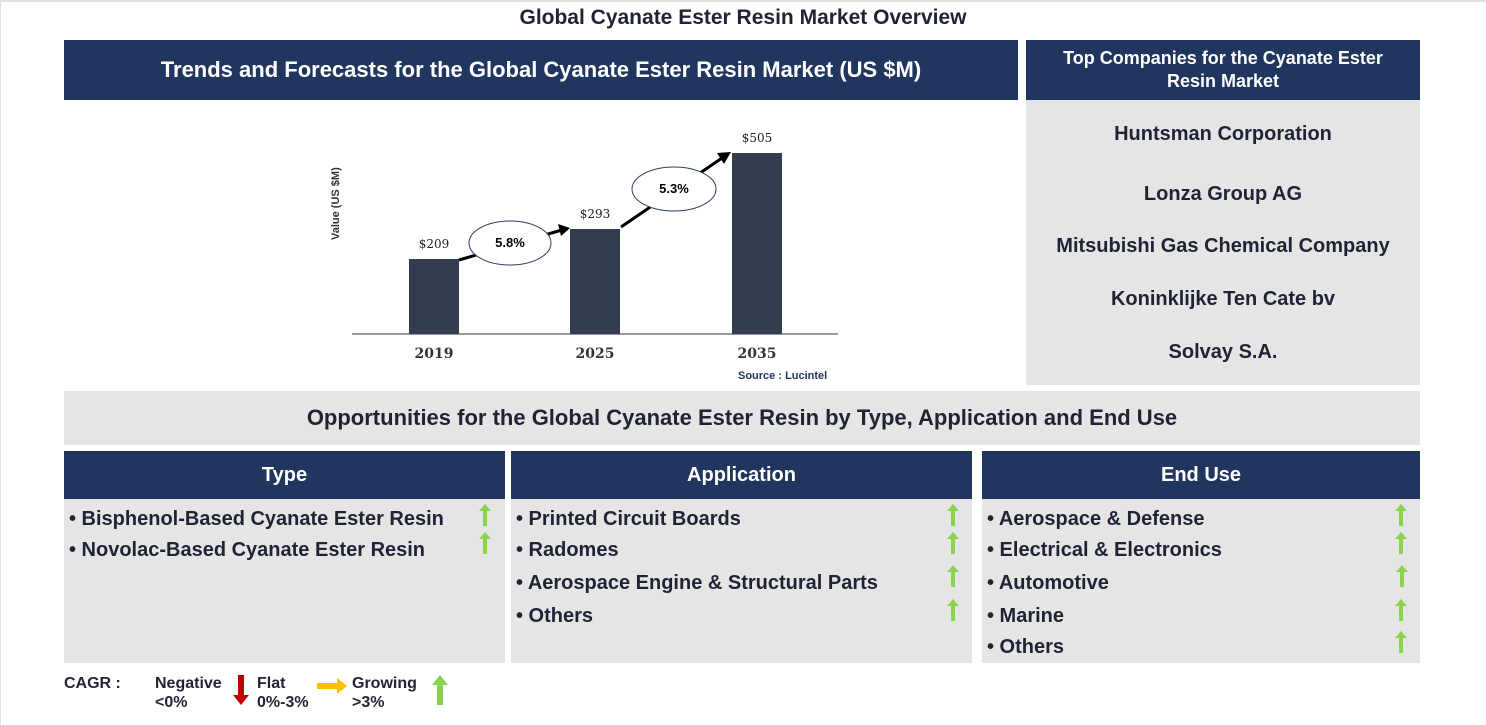  Describe the element at coordinates (595, 214) in the screenshot. I see `value-label-2025: $293` at that location.